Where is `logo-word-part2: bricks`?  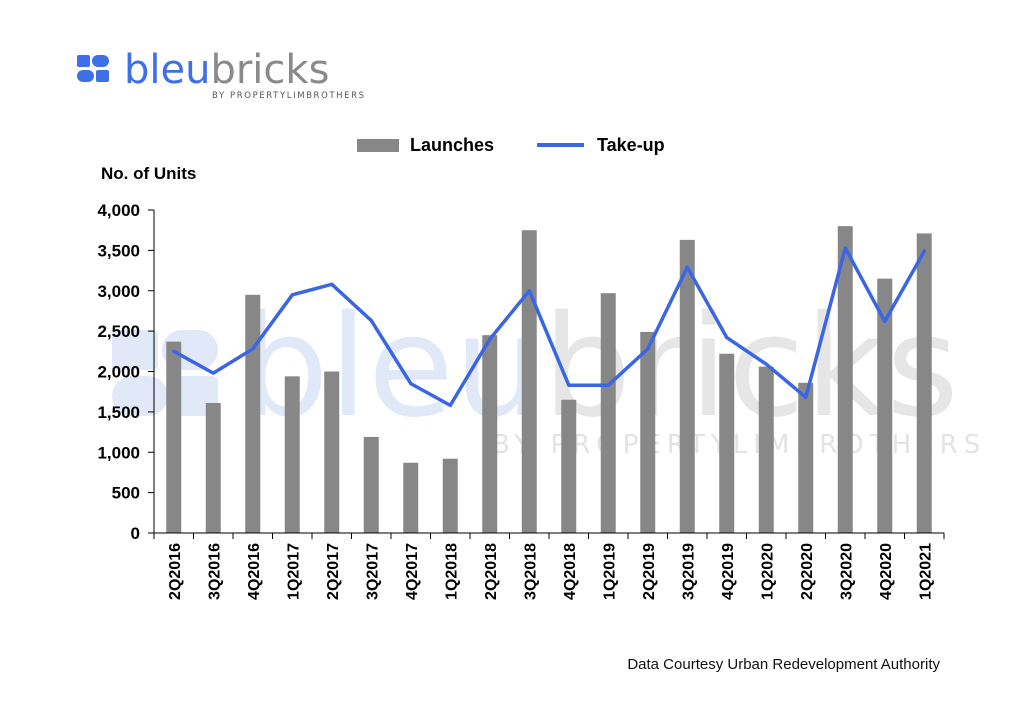 logo-word-part2: bricks is located at coordinates (269, 70).